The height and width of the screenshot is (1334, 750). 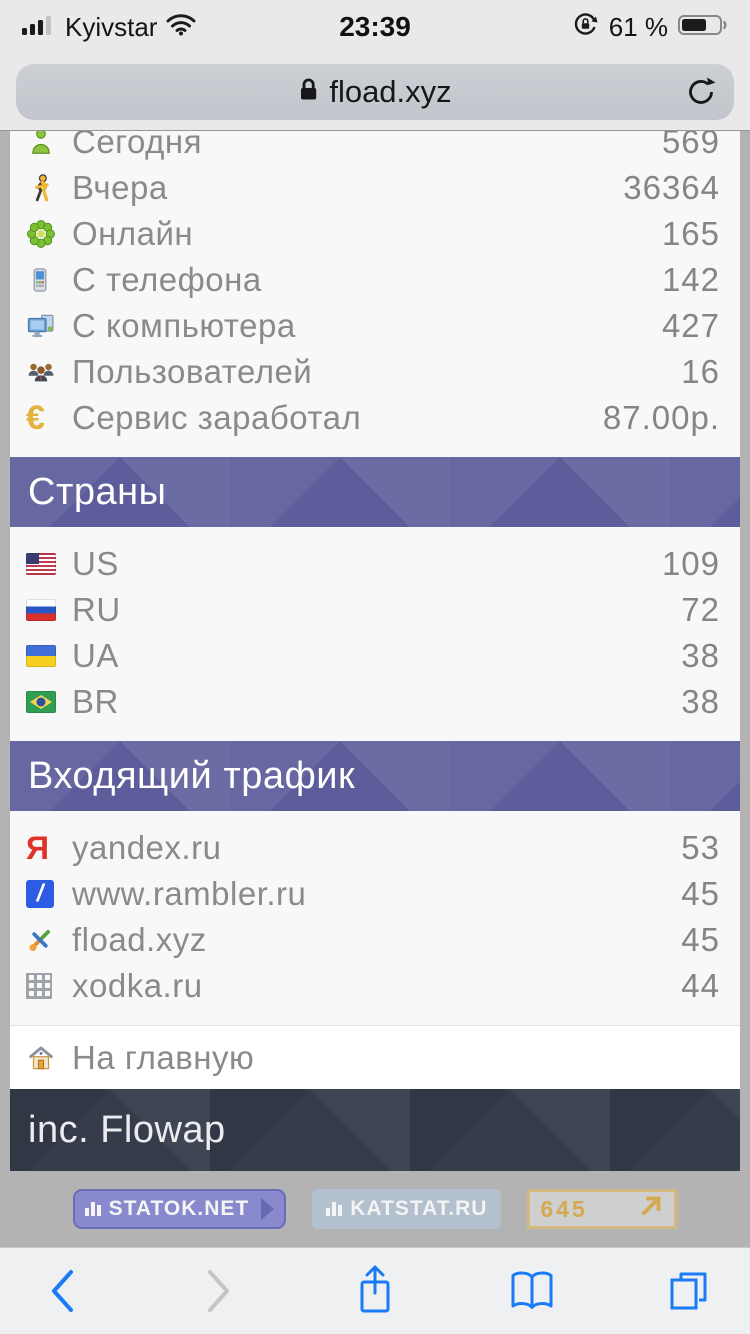 What do you see at coordinates (49, 280) in the screenshot?
I see `mobile-phone-icon` at bounding box center [49, 280].